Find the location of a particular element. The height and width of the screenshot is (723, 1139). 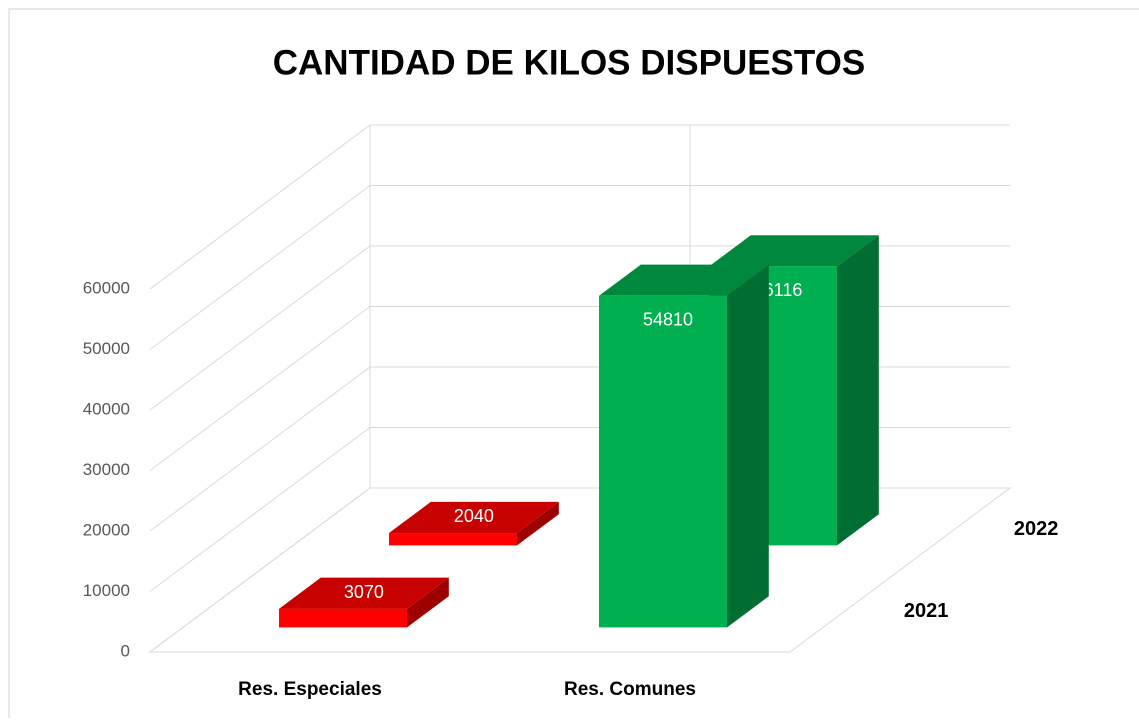

y-tick-label: 20000 is located at coordinates (106, 529).